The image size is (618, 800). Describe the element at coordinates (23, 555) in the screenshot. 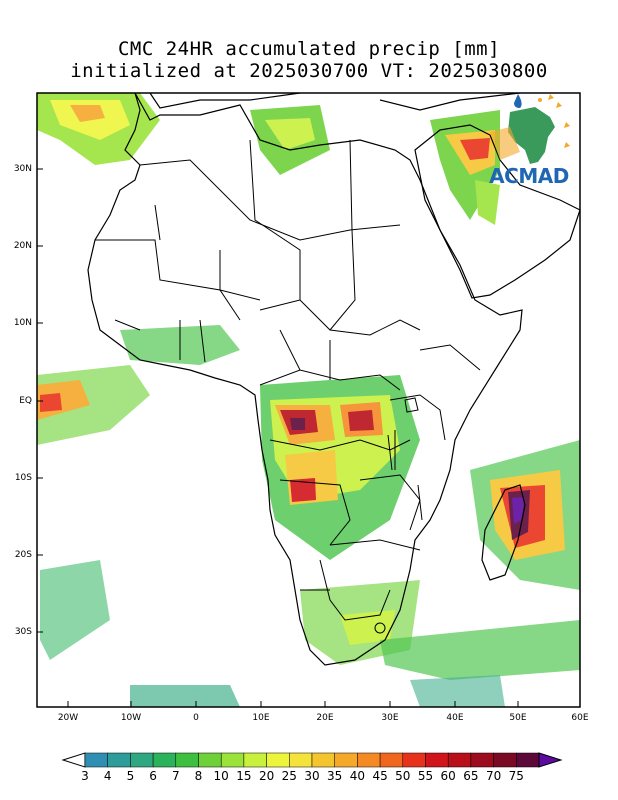

I see `lat-label-20s: 20S` at that location.